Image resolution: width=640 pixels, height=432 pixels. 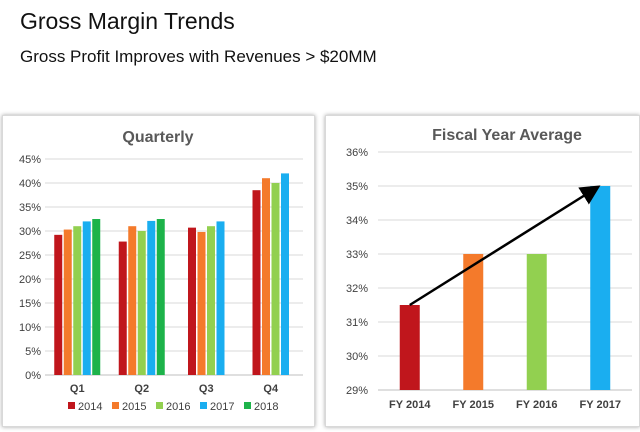 What do you see at coordinates (266, 407) in the screenshot?
I see `legend-label-2018: 2018` at bounding box center [266, 407].